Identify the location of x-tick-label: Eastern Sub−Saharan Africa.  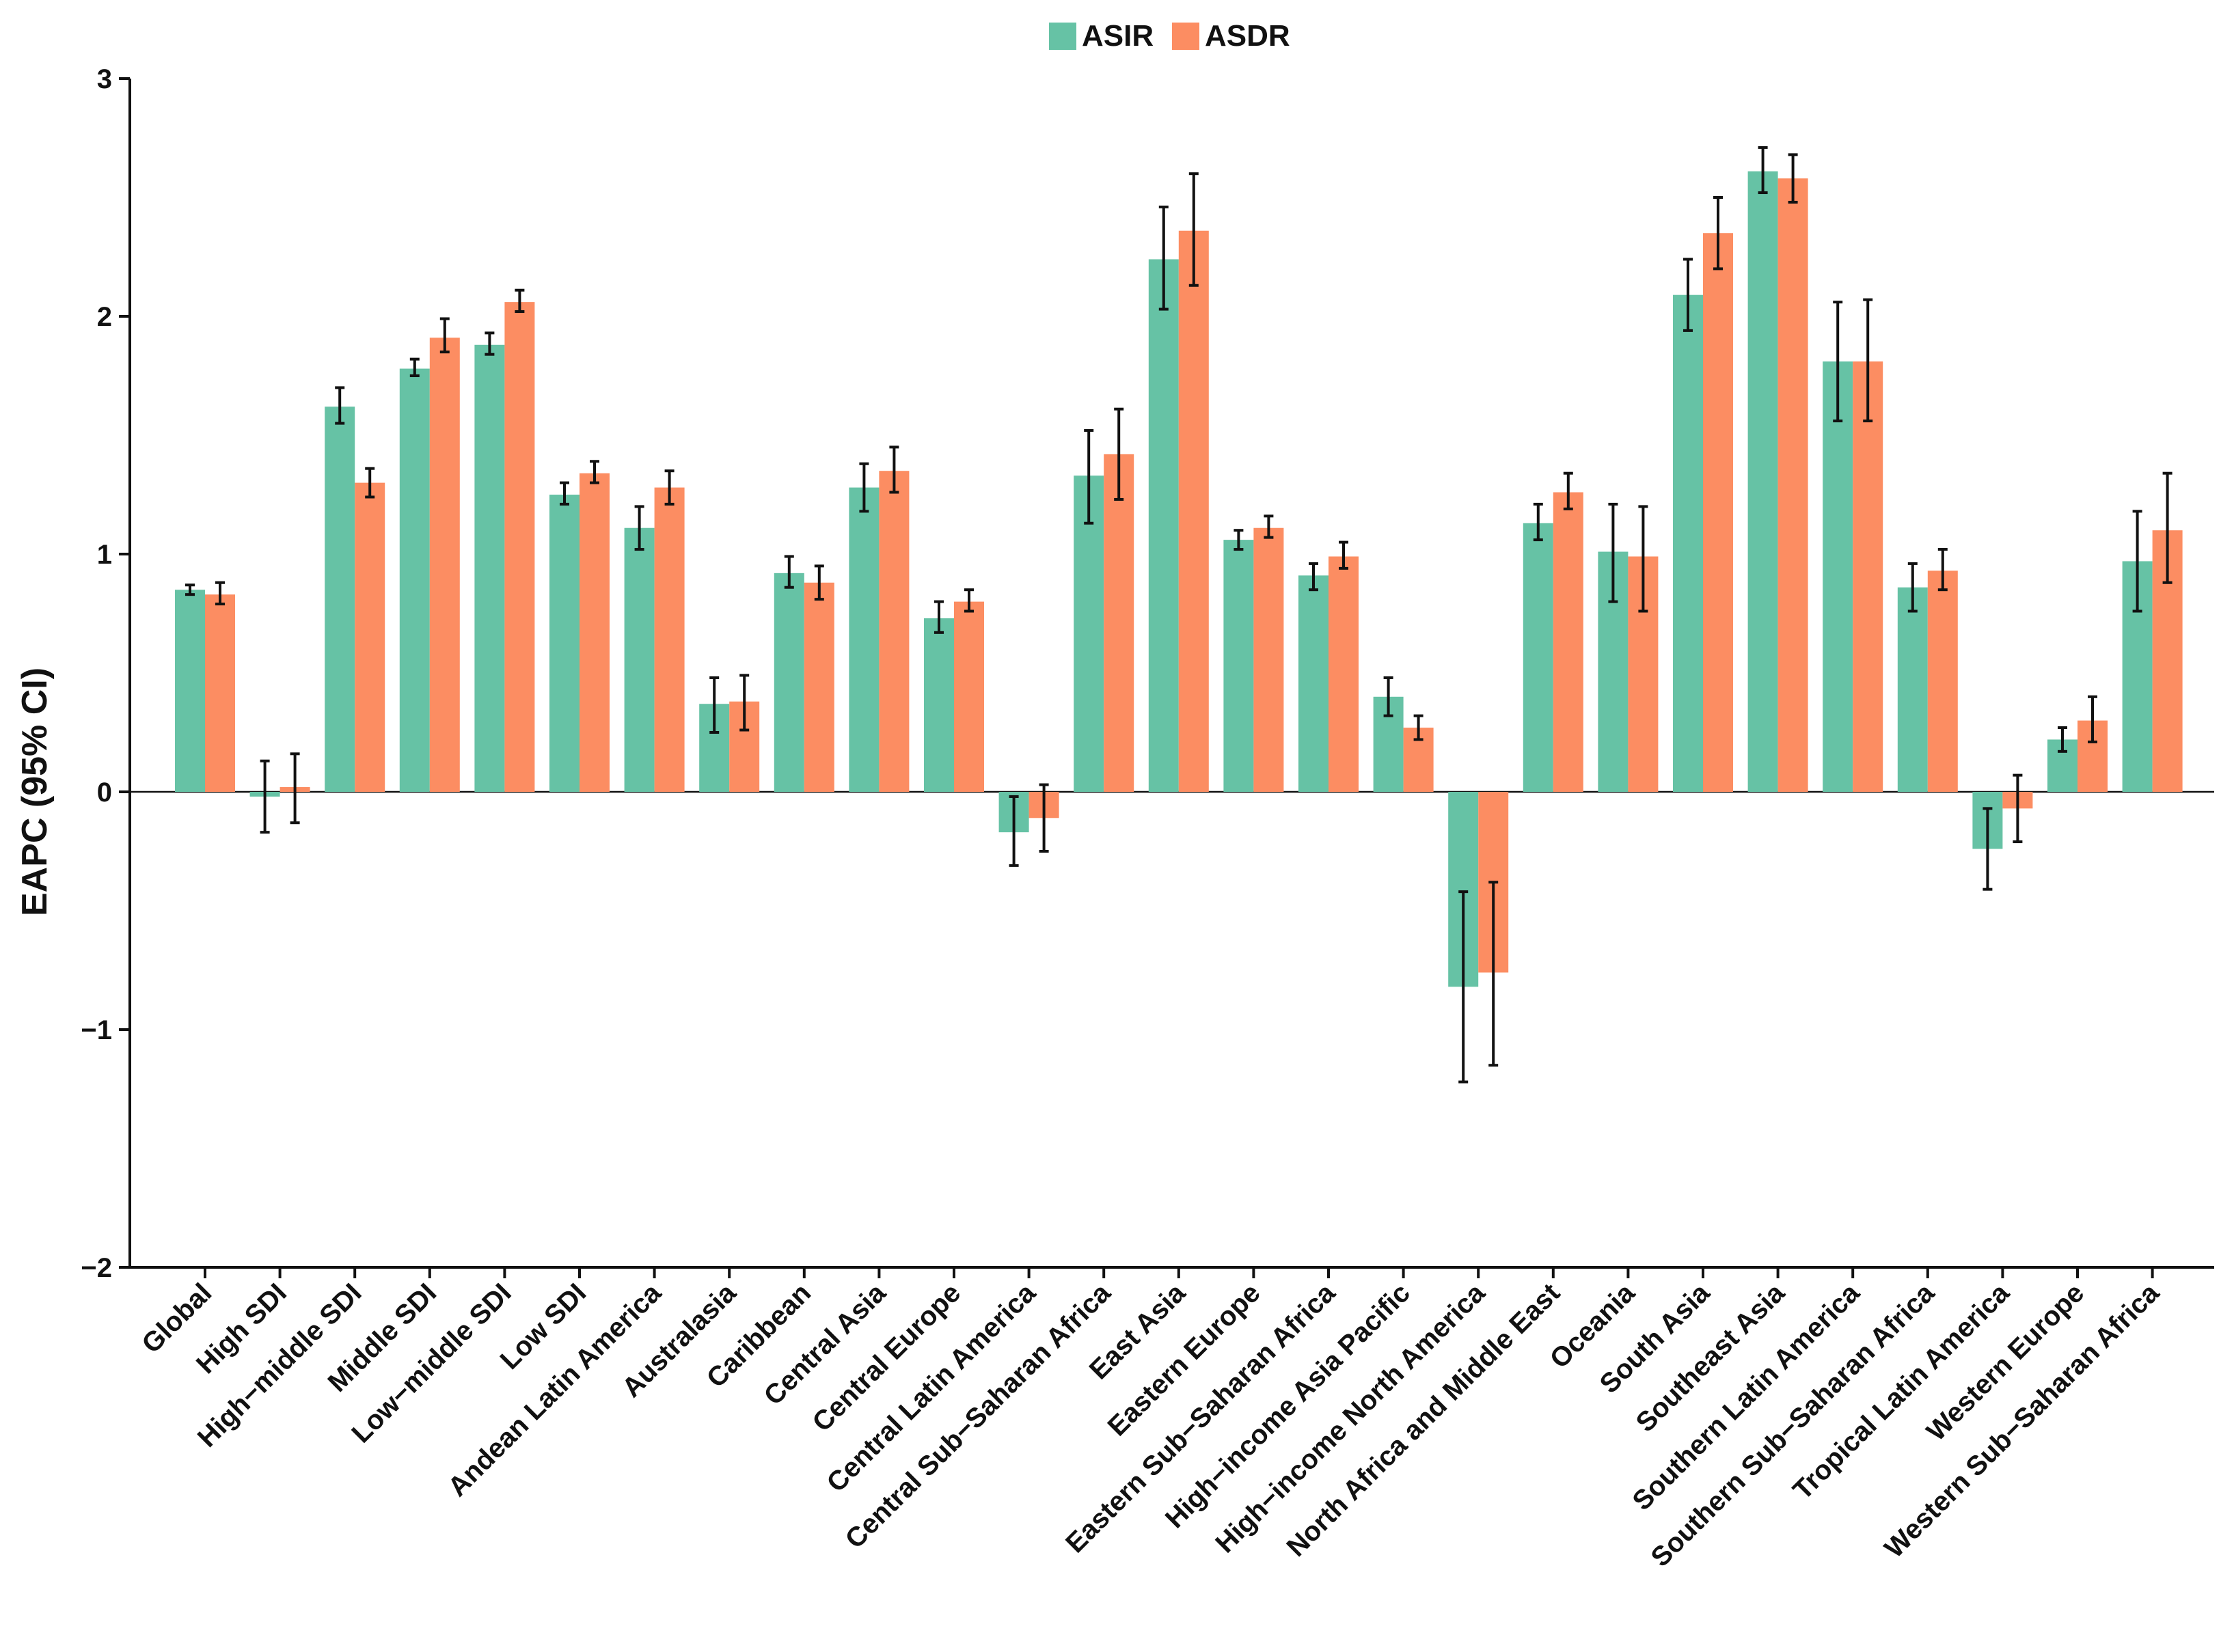
(1200, 1418).